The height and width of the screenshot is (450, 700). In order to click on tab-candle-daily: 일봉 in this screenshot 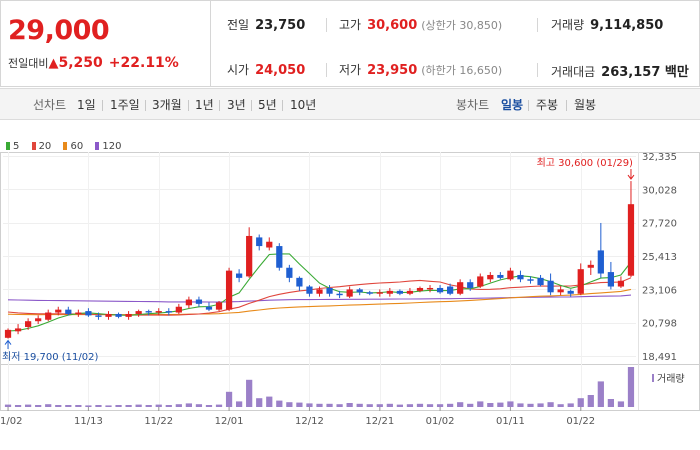, I will do `click(512, 105)`.